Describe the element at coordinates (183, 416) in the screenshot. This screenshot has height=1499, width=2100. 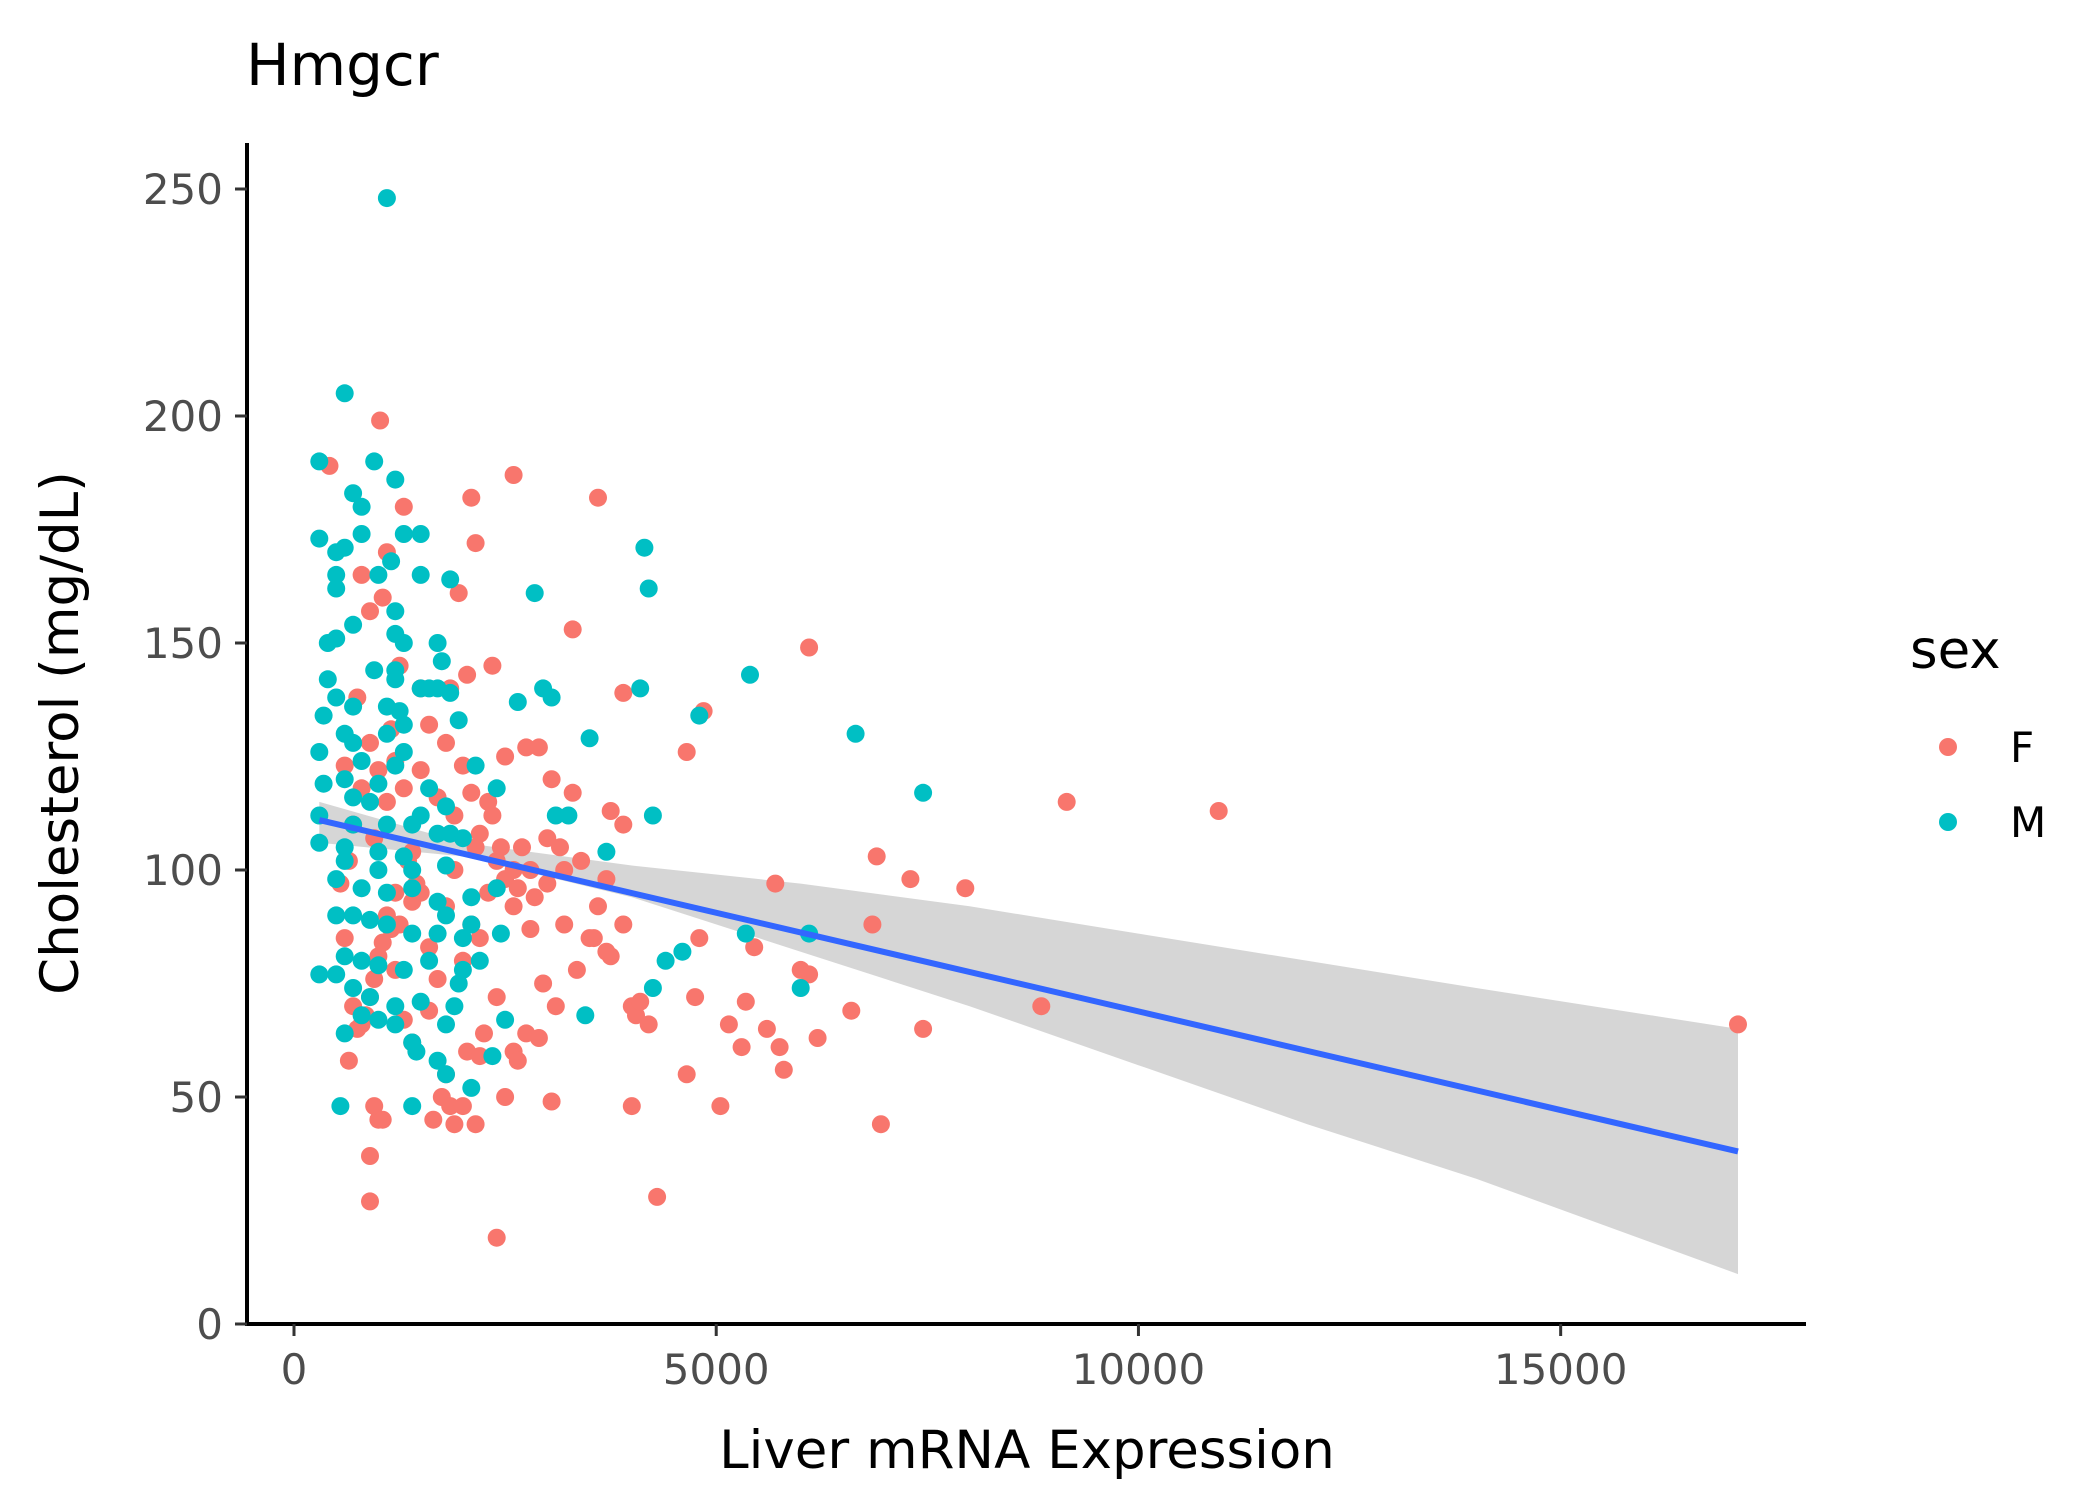
I see `y-tick-label: 200` at that location.